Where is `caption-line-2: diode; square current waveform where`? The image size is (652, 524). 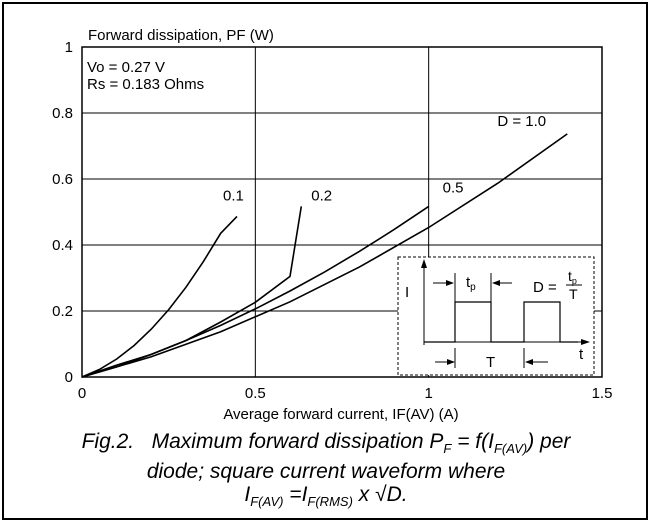
caption-line-2: diode; square current waveform where is located at coordinates (326, 471).